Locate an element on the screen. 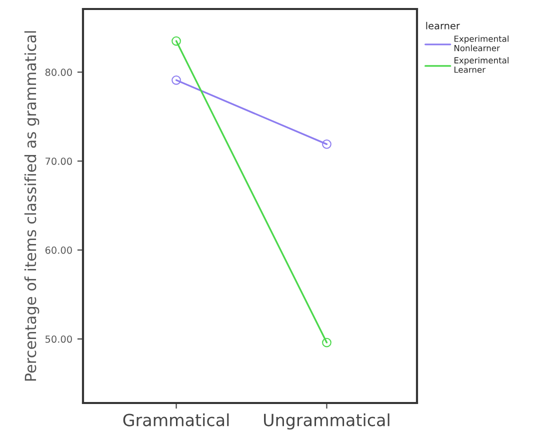 The width and height of the screenshot is (538, 443). x-tick-label: Grammatical is located at coordinates (176, 419).